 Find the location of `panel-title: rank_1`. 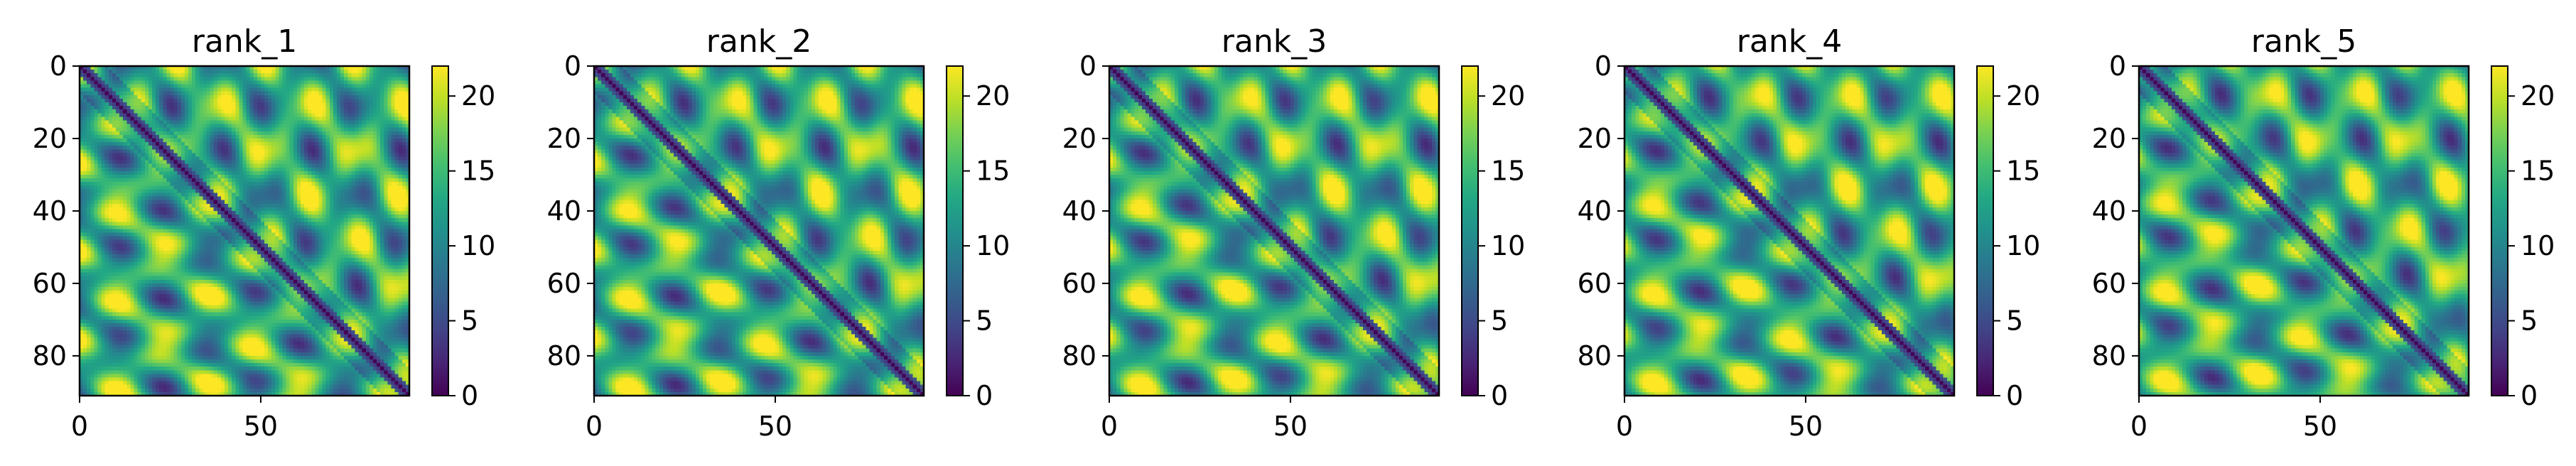

panel-title: rank_1 is located at coordinates (244, 41).